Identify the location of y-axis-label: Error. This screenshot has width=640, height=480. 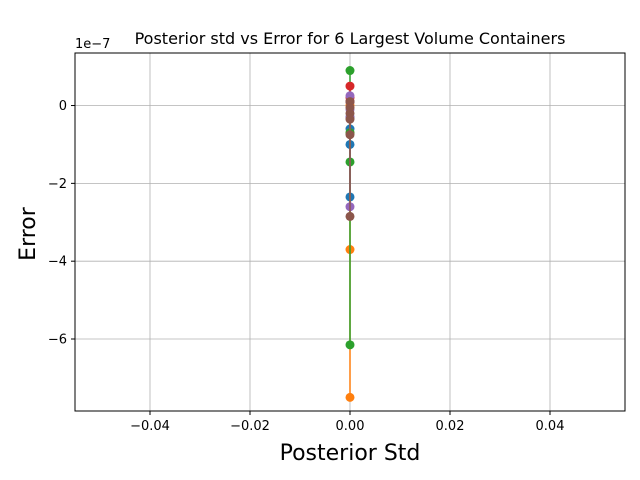
(28, 233).